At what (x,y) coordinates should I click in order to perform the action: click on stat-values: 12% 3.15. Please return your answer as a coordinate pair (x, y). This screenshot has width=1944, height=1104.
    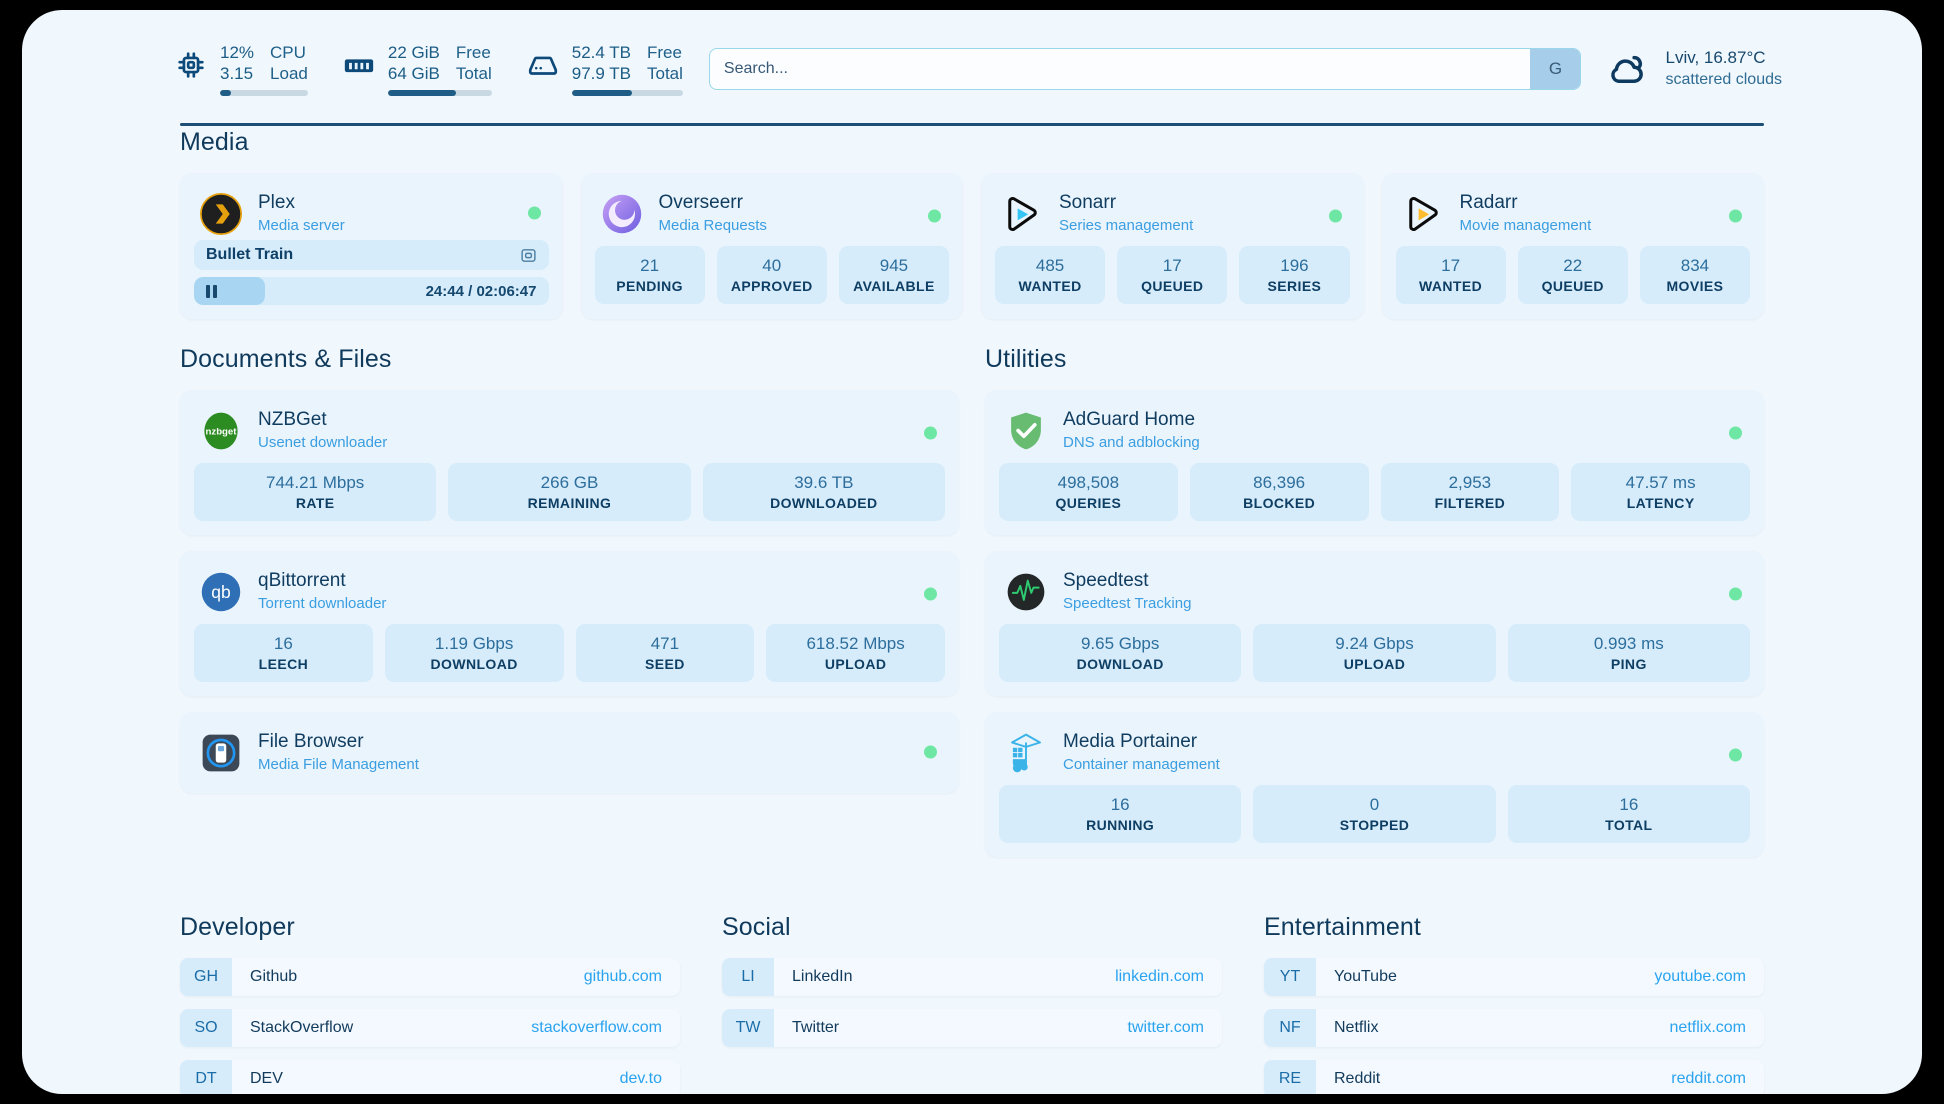
    Looking at the image, I should click on (237, 63).